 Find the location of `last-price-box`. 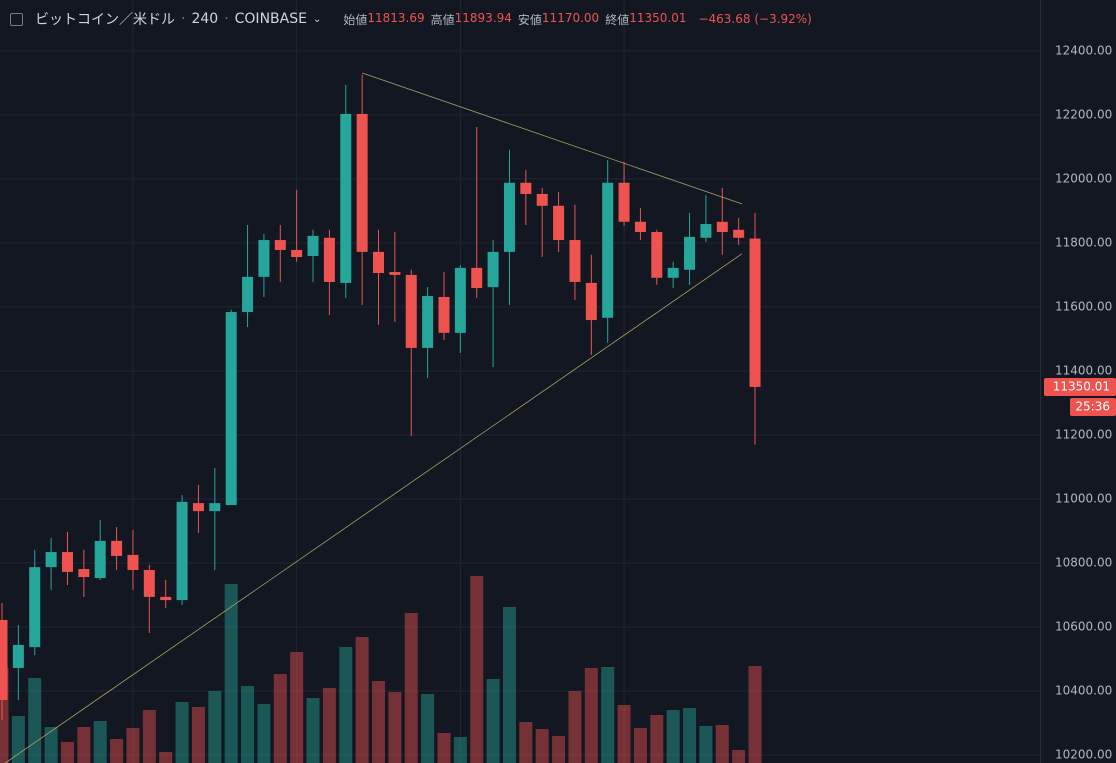

last-price-box is located at coordinates (1080, 386).